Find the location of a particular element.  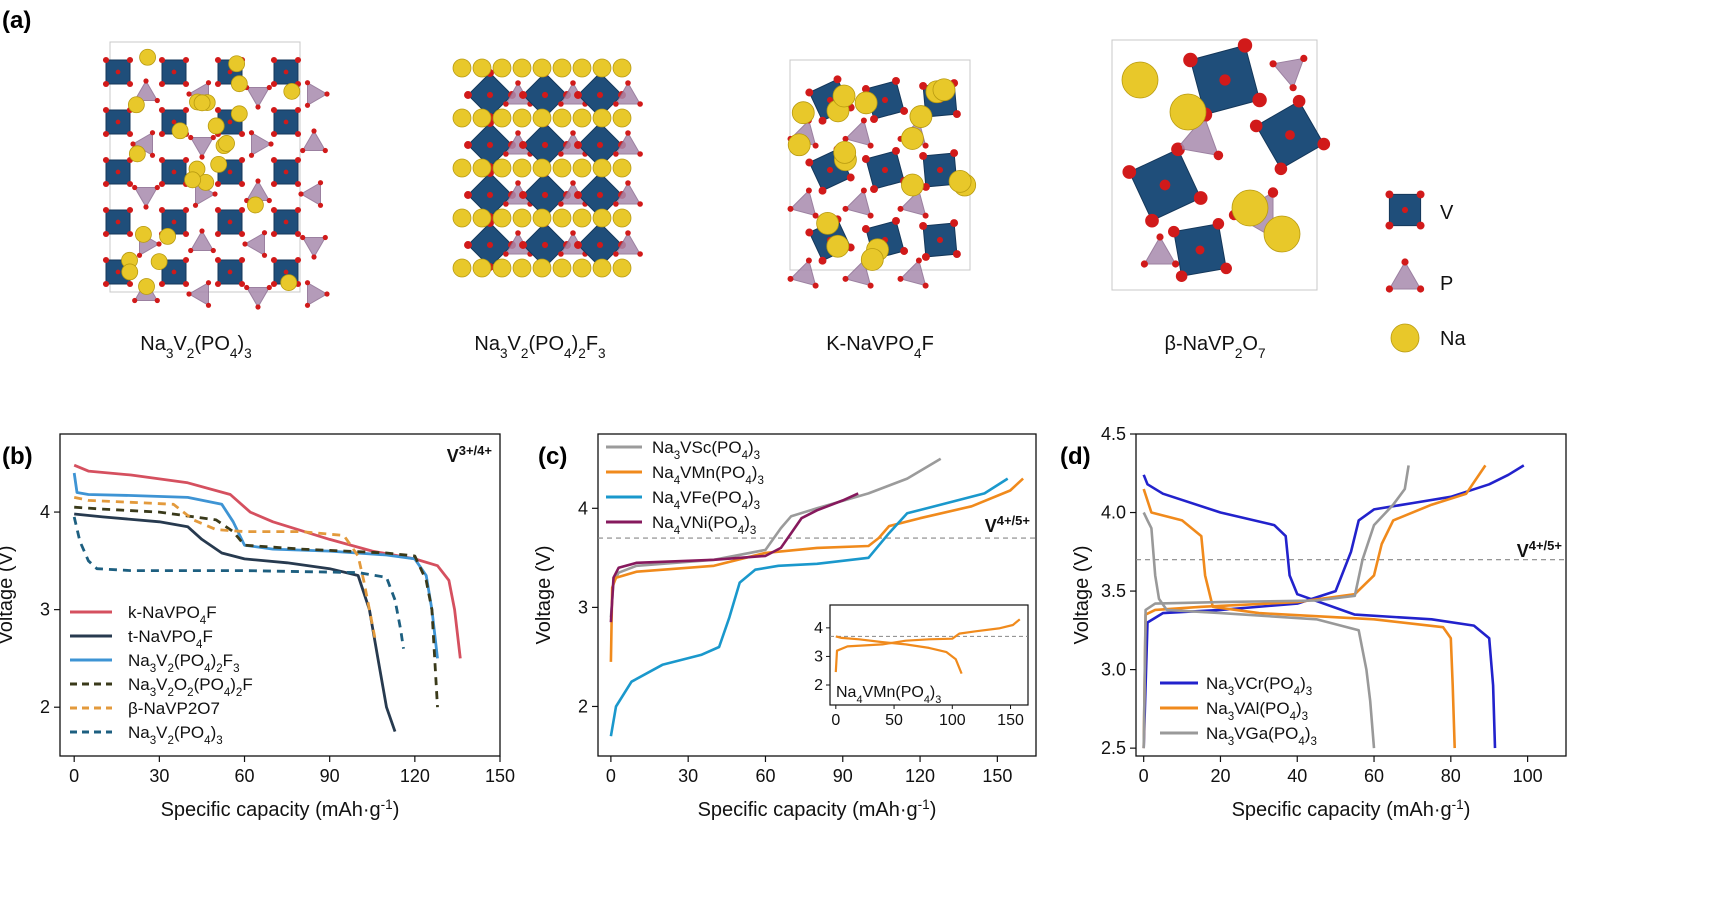

legend-label: Na3V2(PO4)3 is located at coordinates (175, 735).